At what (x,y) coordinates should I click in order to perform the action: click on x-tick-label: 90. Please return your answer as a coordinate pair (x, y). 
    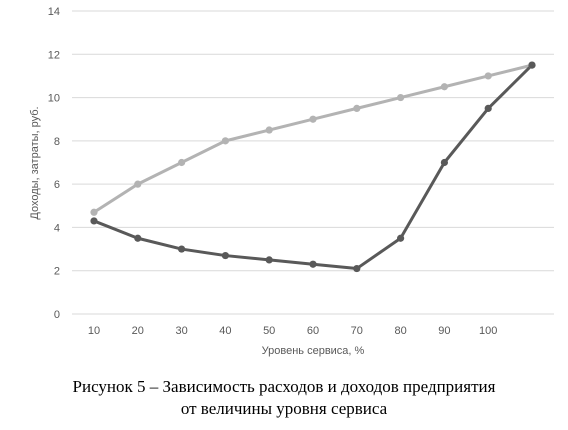
    Looking at the image, I should click on (444, 331).